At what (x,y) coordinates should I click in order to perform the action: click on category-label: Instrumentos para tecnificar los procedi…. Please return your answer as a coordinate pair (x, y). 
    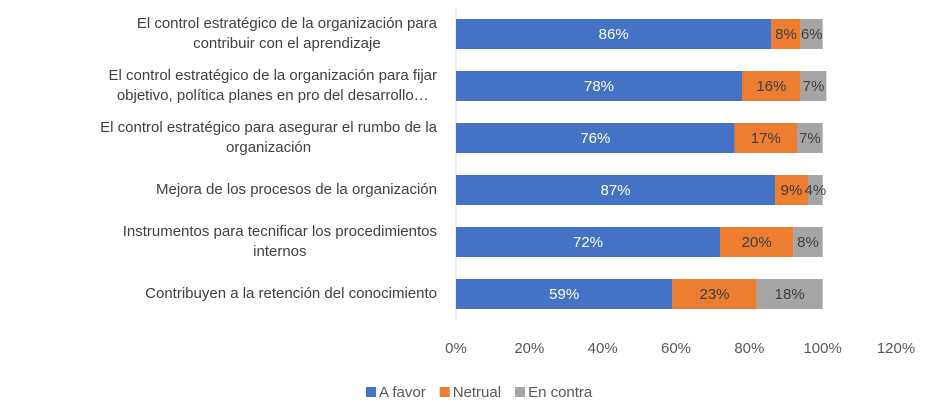
    Looking at the image, I should click on (279, 241).